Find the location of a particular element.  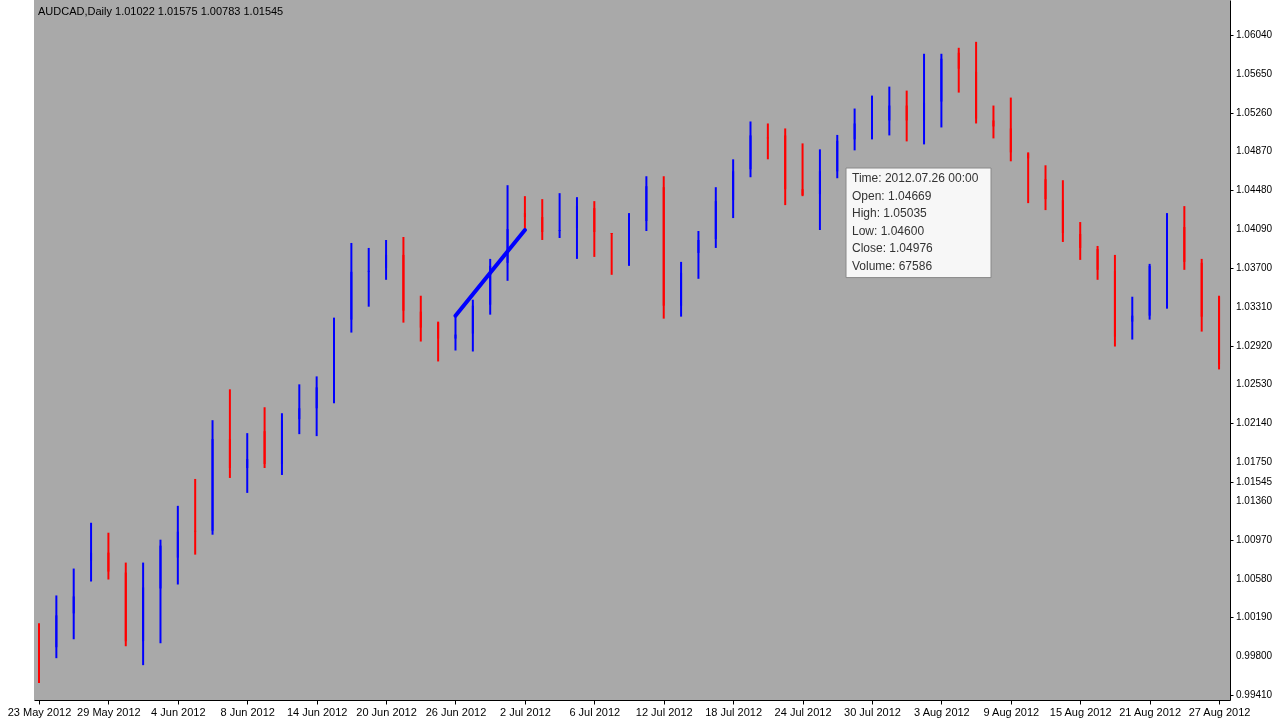

y-tick-label: 1.01545 is located at coordinates (1254, 482).